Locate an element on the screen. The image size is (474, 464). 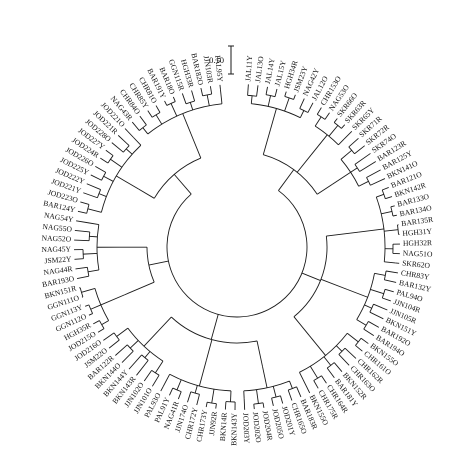
leaf-label: NAG55O is located at coordinates (57, 228).